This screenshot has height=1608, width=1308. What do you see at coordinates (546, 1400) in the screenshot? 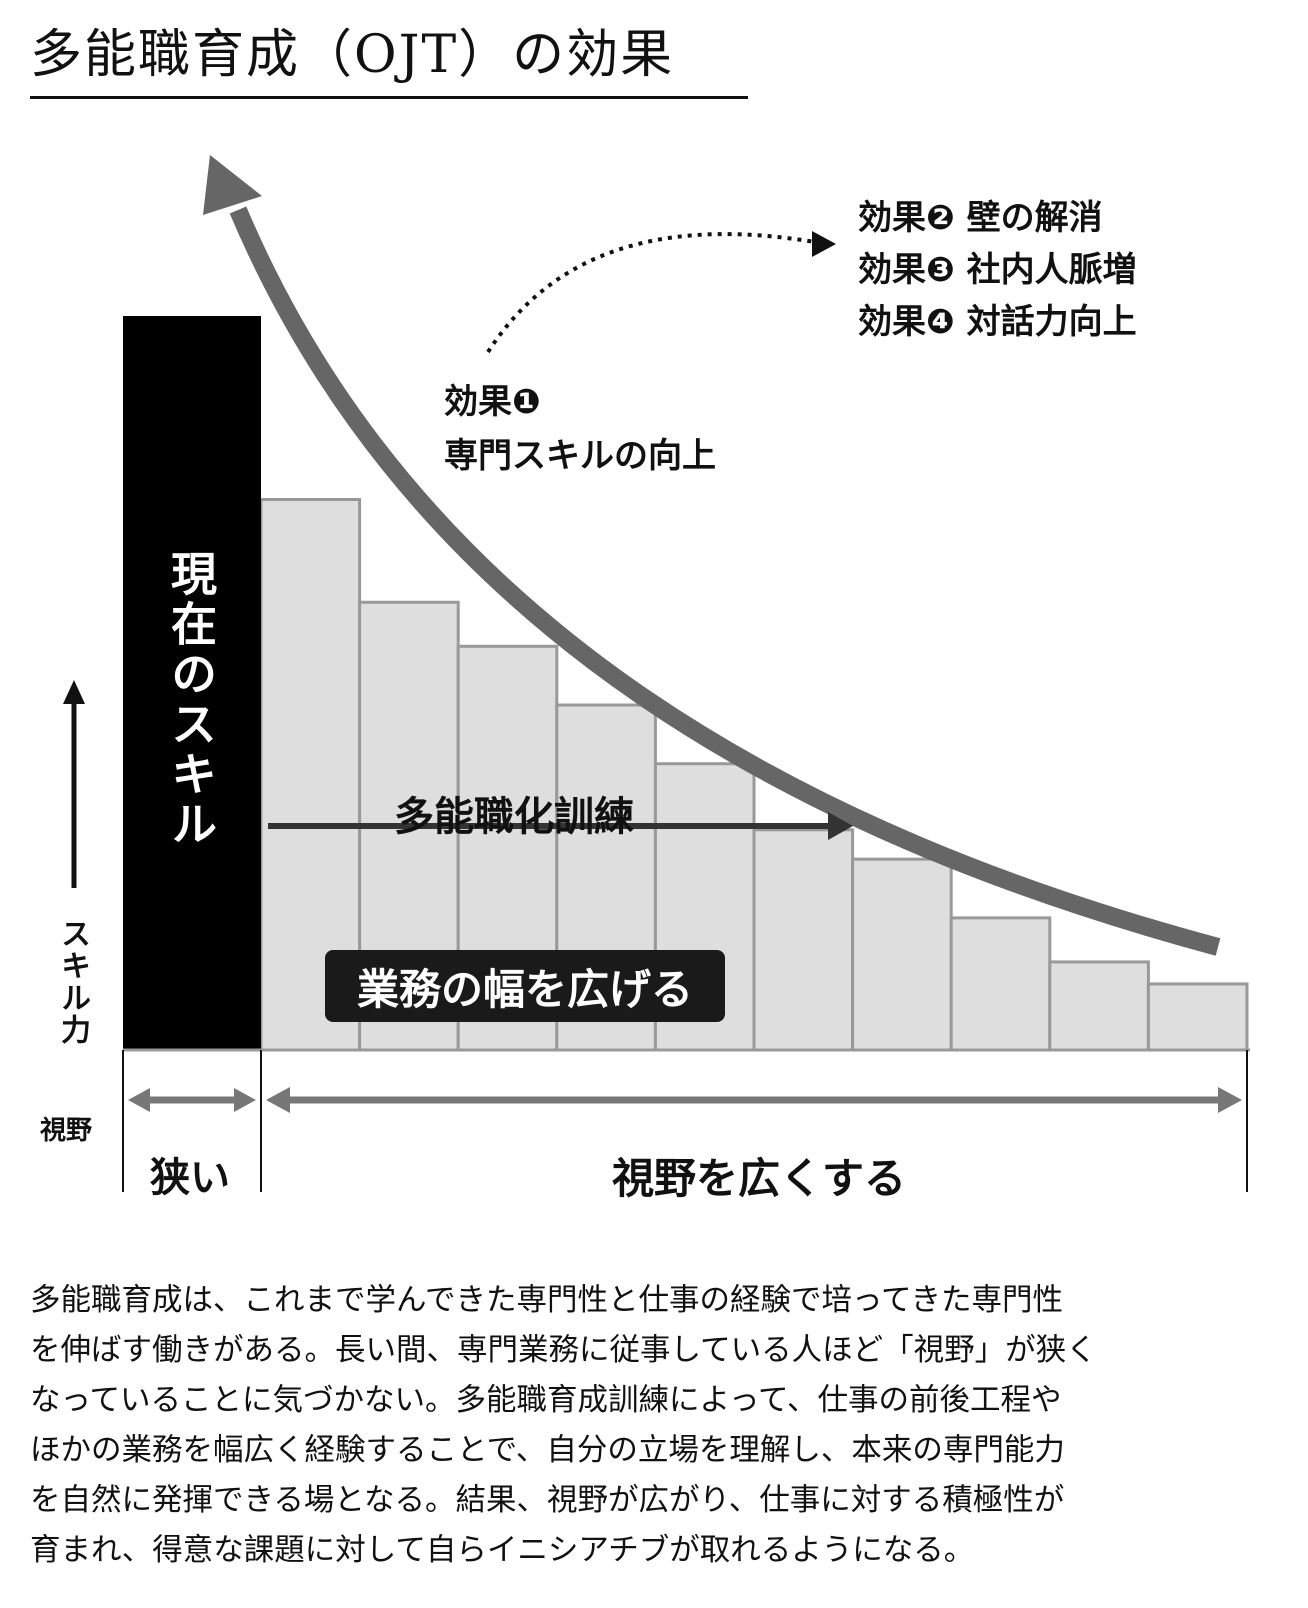
I see `body-line: なっていることに気づかない。多能職育成訓練によって、仕事の前後工程や` at bounding box center [546, 1400].